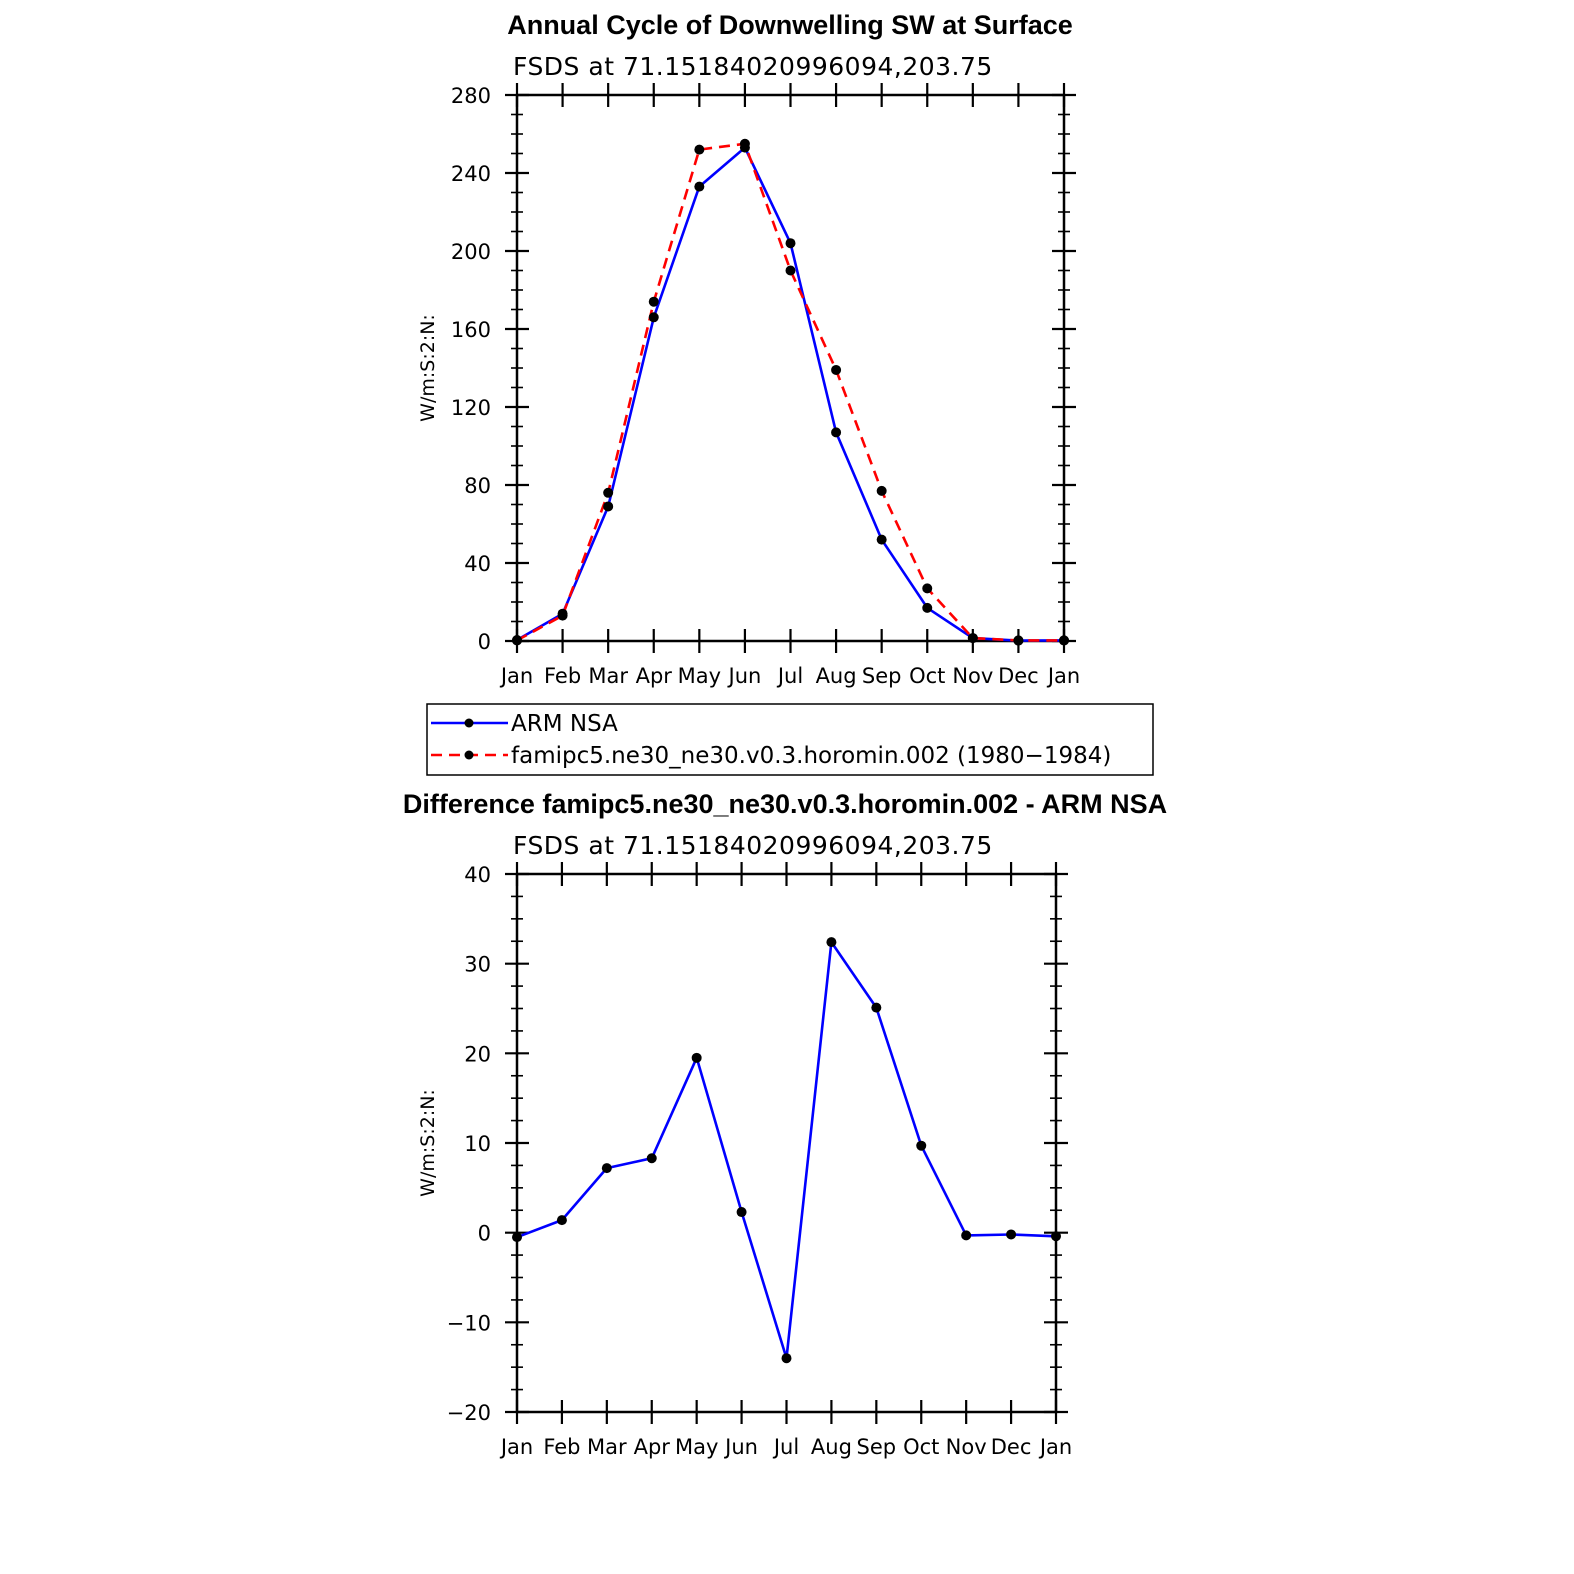 Image resolution: width=1574 pixels, height=1574 pixels. I want to click on legend-box, so click(790, 739).